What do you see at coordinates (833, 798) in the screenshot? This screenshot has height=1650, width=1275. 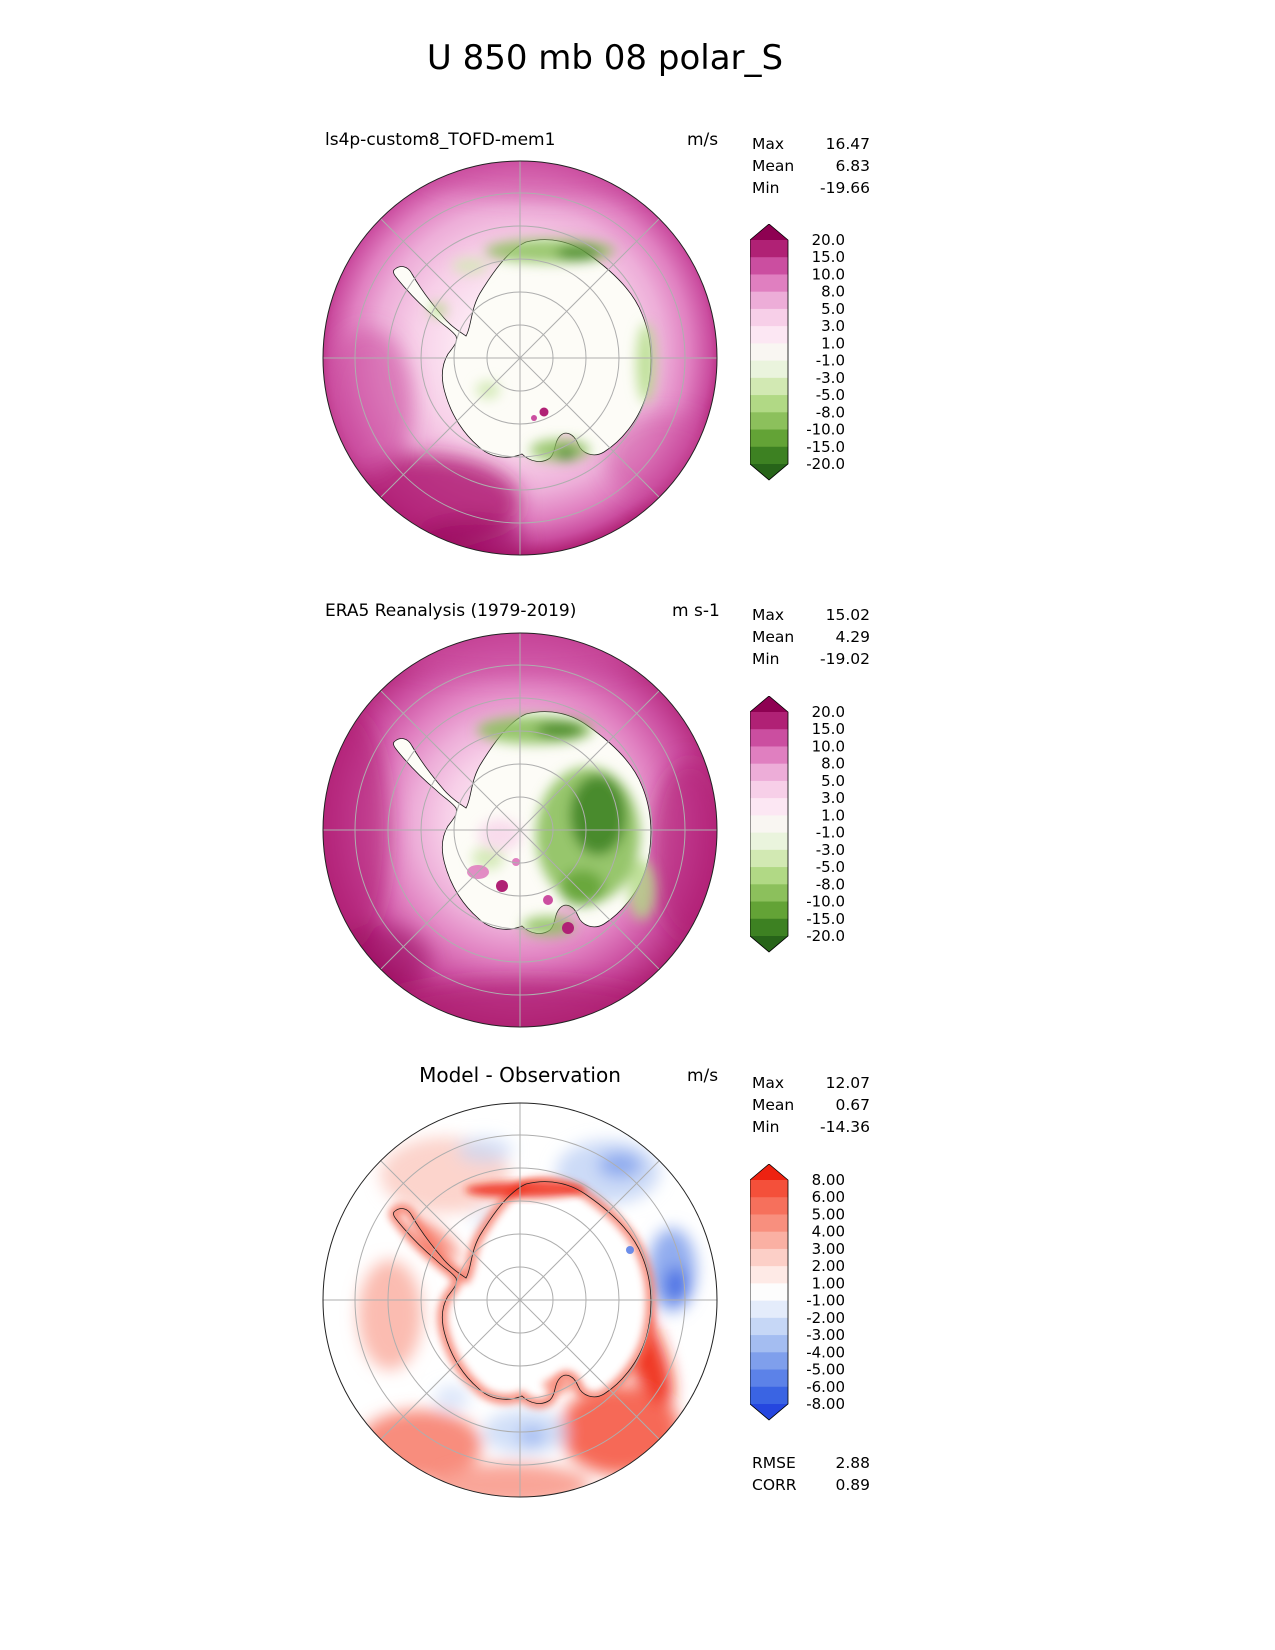 I see `colorbar-tick-label: 3.0` at bounding box center [833, 798].